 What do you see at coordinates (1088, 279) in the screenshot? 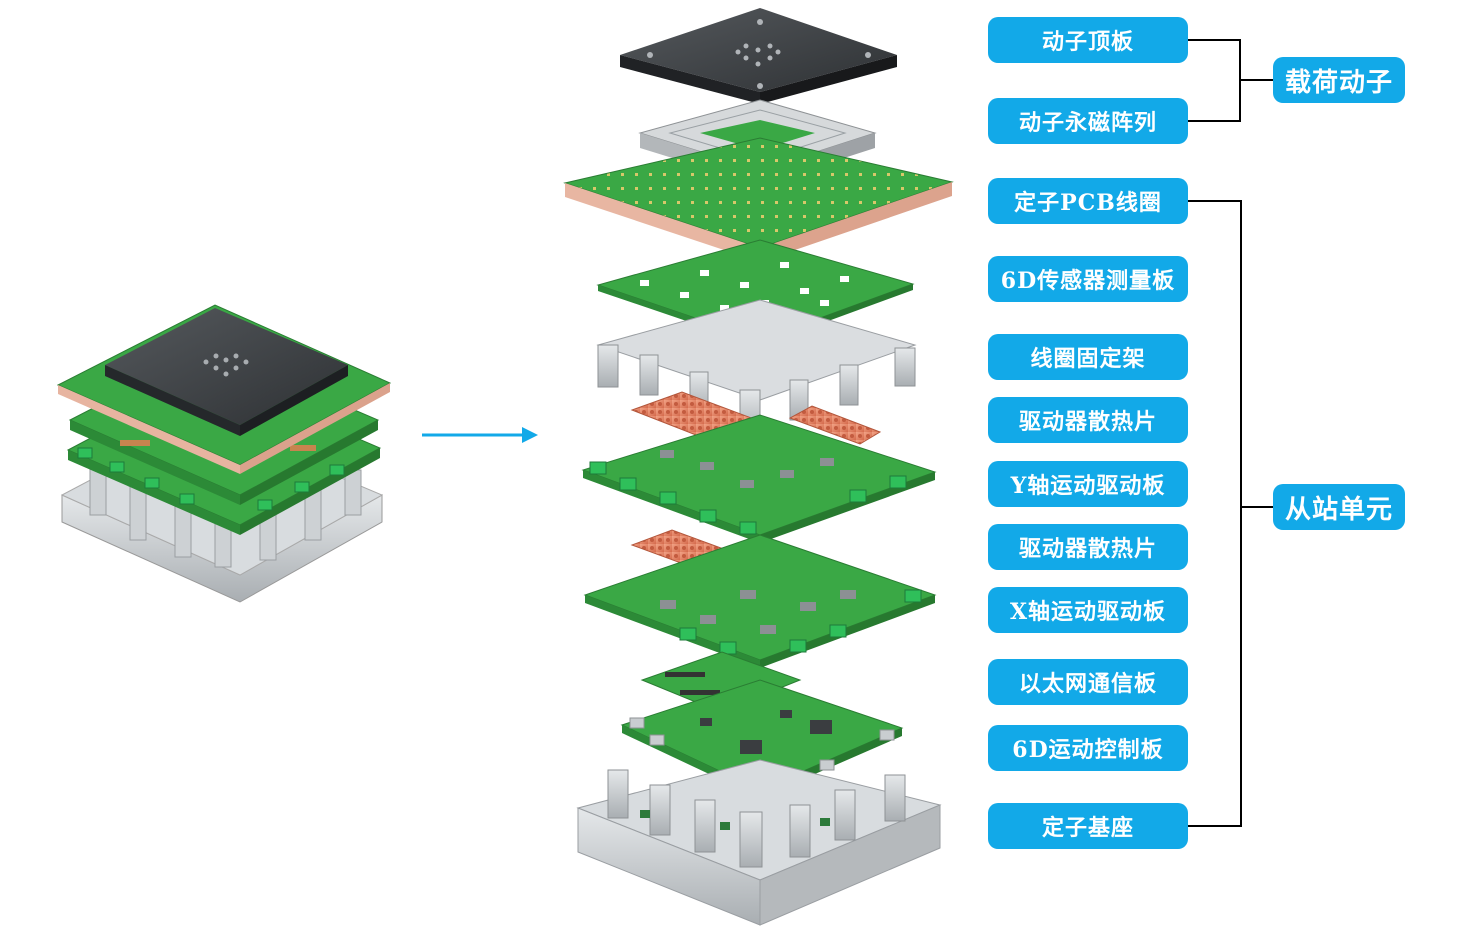
I see `label-sensor-board: 6D传感器测量板` at bounding box center [1088, 279].